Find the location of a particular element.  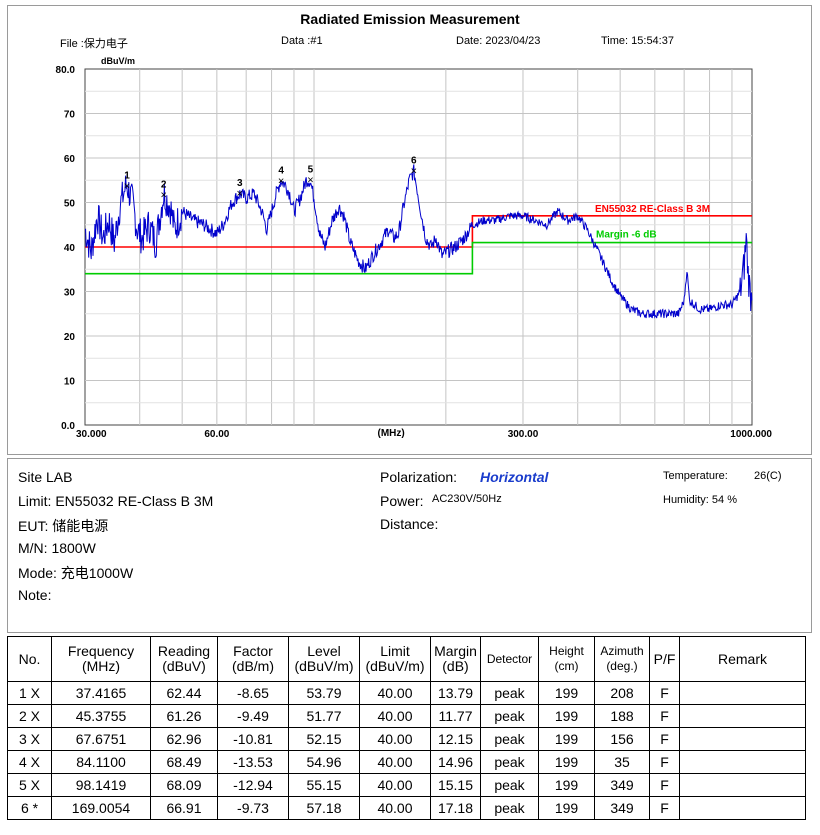

x-tick-label: 1000.000 is located at coordinates (751, 434).